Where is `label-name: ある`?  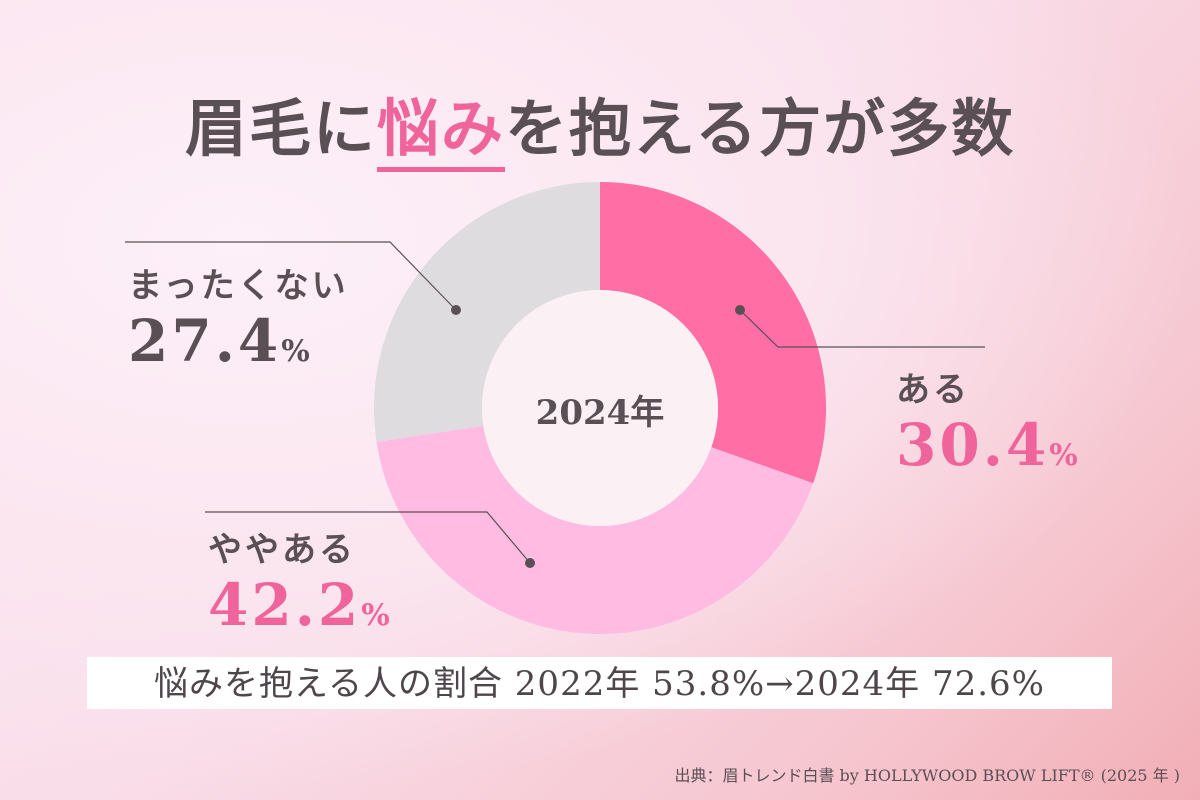
label-name: ある is located at coordinates (933, 390).